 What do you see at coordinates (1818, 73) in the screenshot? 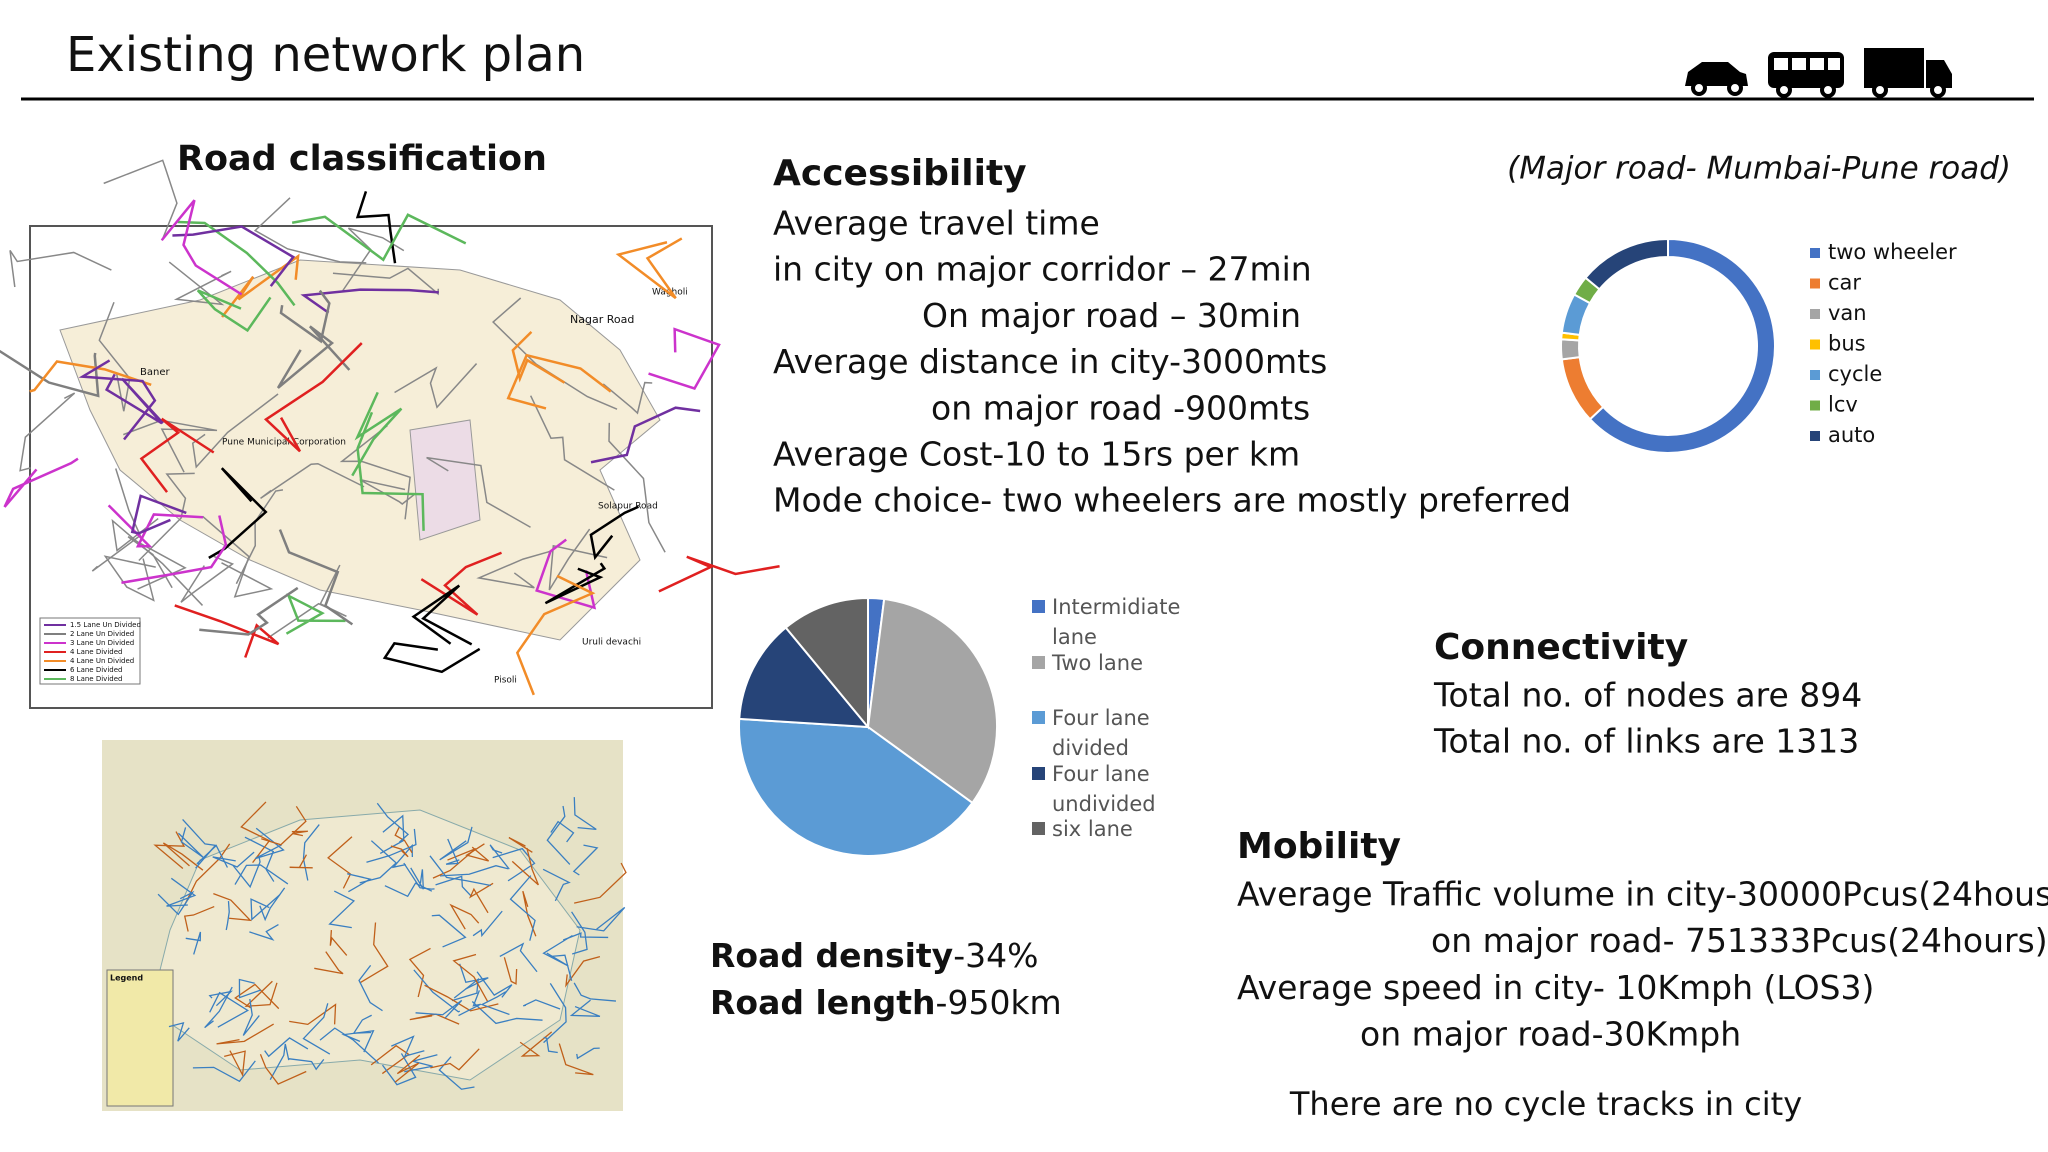
I see `vehicle-icons` at bounding box center [1818, 73].